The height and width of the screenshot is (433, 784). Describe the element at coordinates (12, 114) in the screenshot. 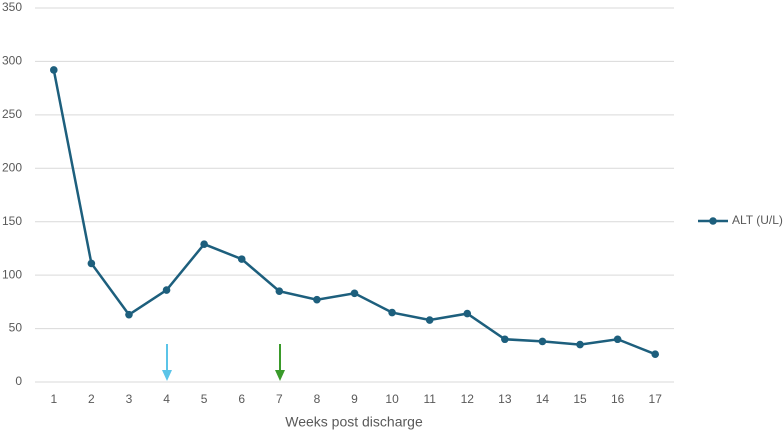

I see `y-tick-label: 250` at that location.